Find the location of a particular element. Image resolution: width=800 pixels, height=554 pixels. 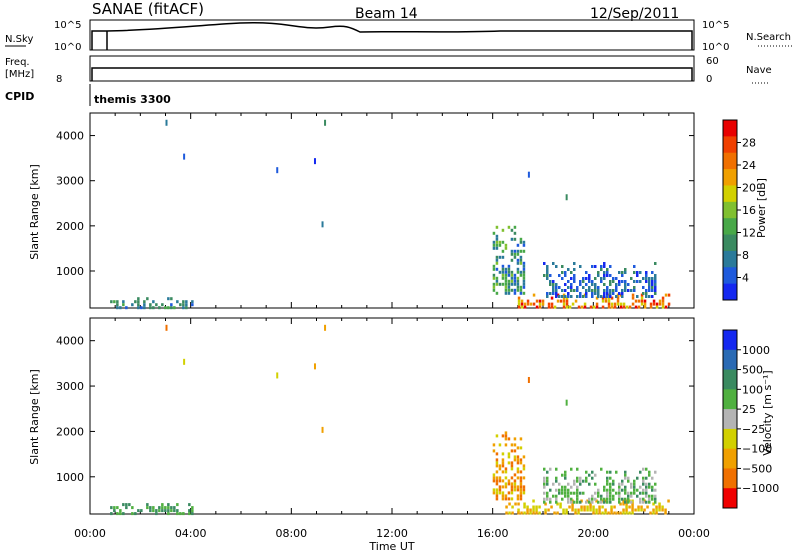

power-colorbar-swatch is located at coordinates (730, 194).